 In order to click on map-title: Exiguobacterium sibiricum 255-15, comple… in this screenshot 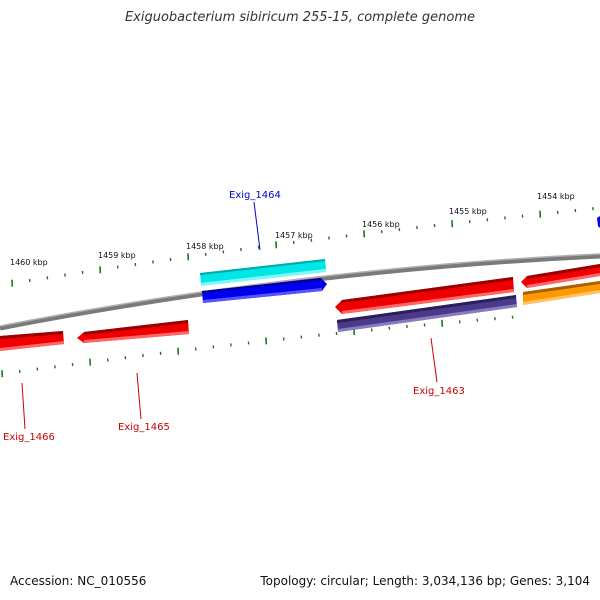, I will do `click(300, 17)`.